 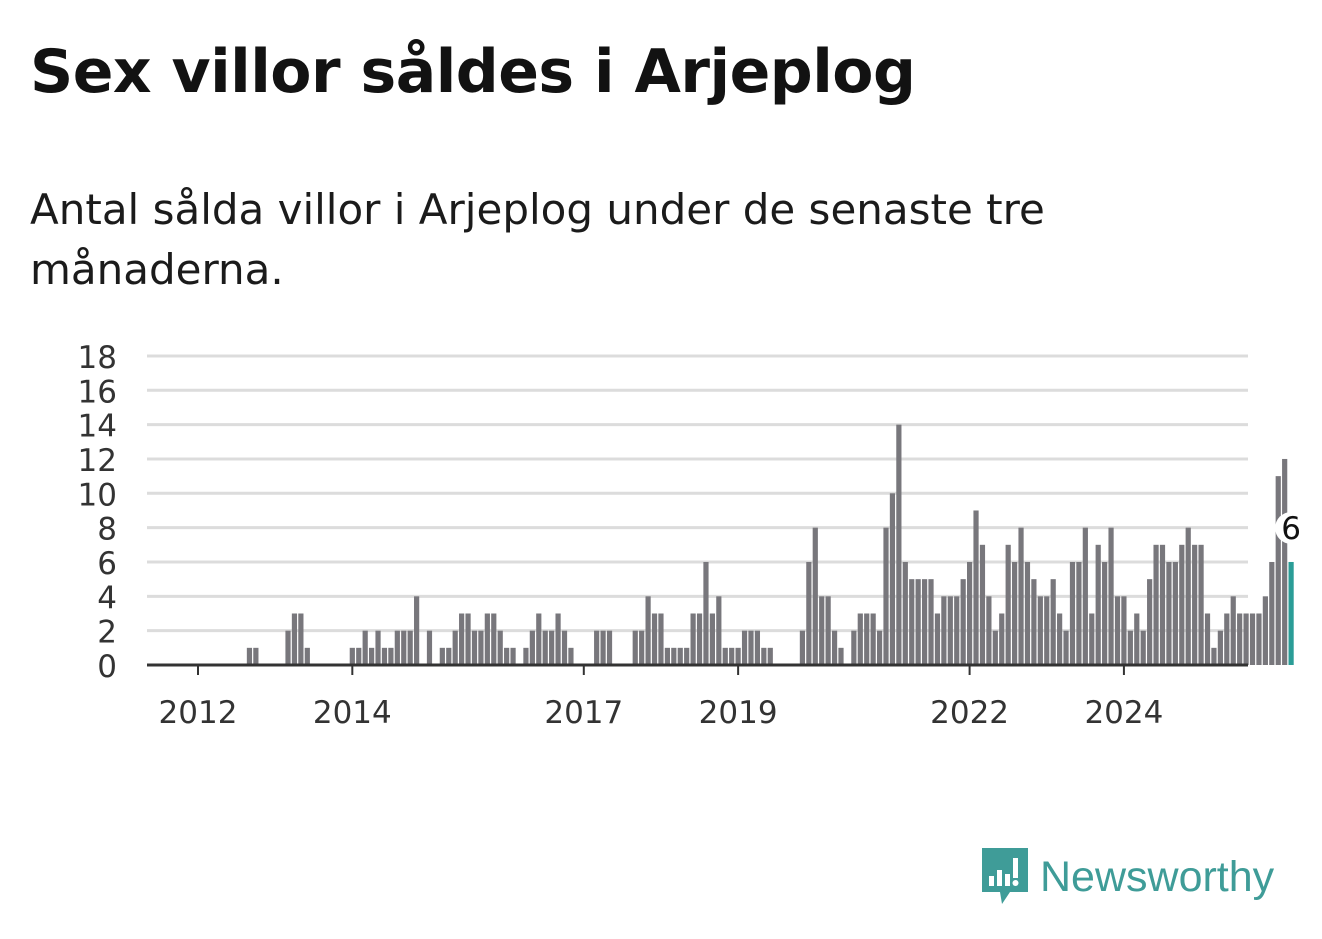 I want to click on y-tick-label: 8, so click(x=107, y=530).